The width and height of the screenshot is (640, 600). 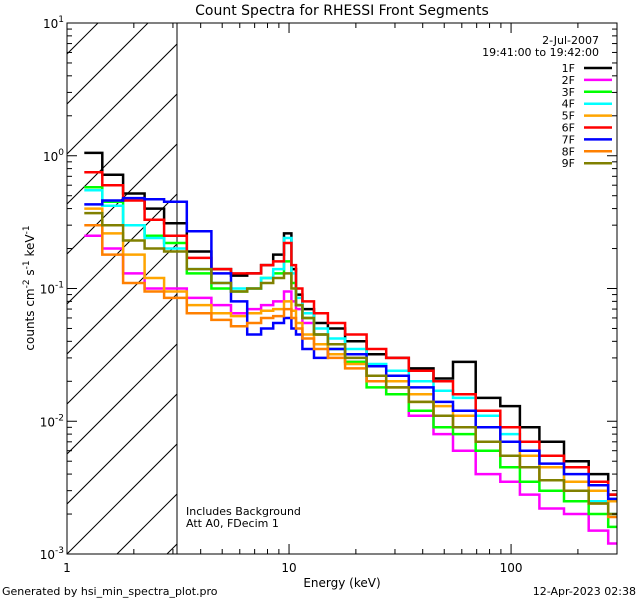 I want to click on y-tick-label: 10⁻¹, so click(x=52, y=289).